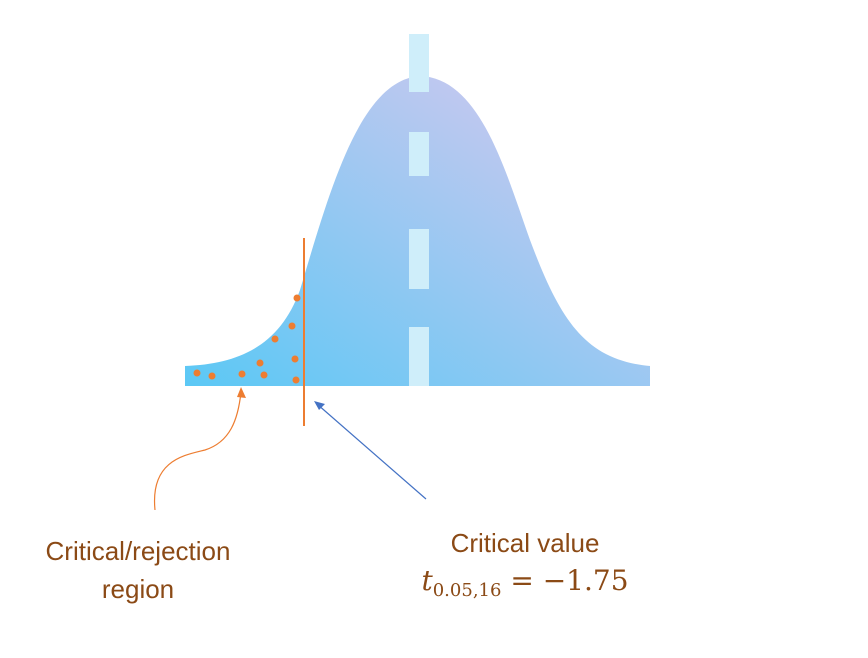 The height and width of the screenshot is (658, 868). What do you see at coordinates (138, 551) in the screenshot?
I see `rejection-region-label-line1: Critical/rejection` at bounding box center [138, 551].